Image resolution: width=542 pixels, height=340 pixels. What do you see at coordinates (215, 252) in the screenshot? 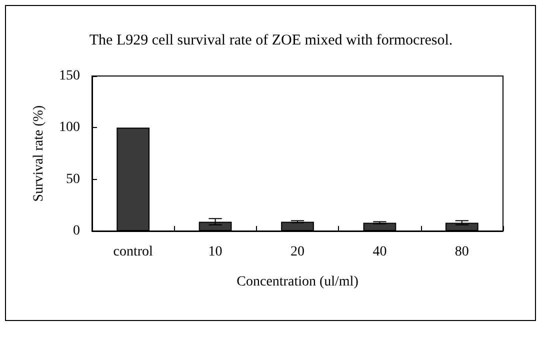
I see `x-tick-label: 10` at bounding box center [215, 252].